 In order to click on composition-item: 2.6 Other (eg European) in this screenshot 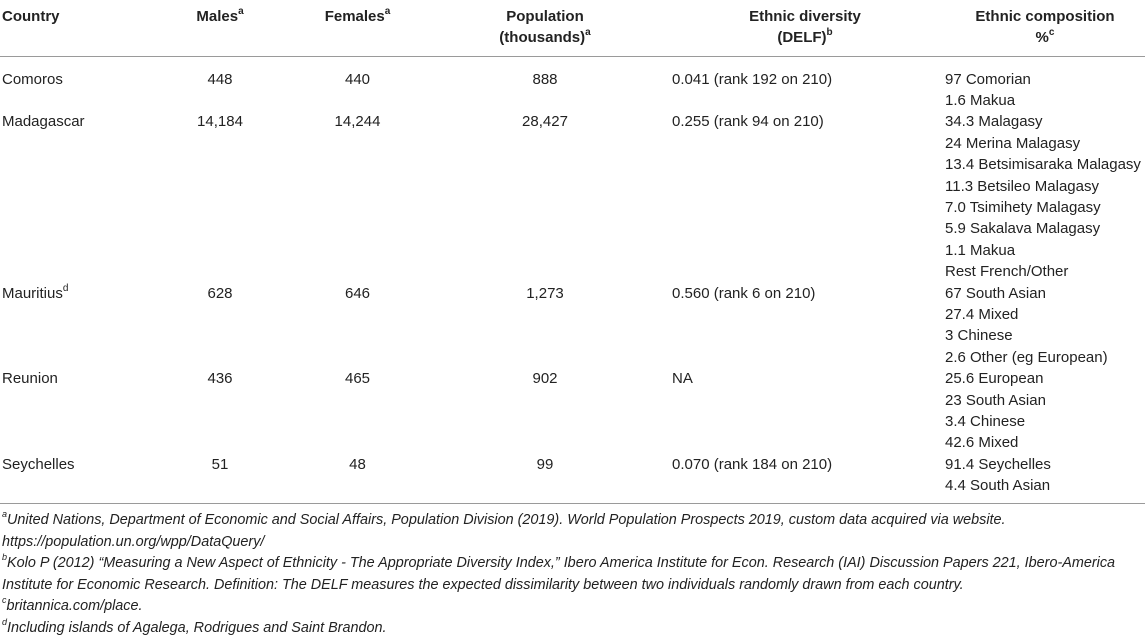, I will do `click(1045, 357)`.